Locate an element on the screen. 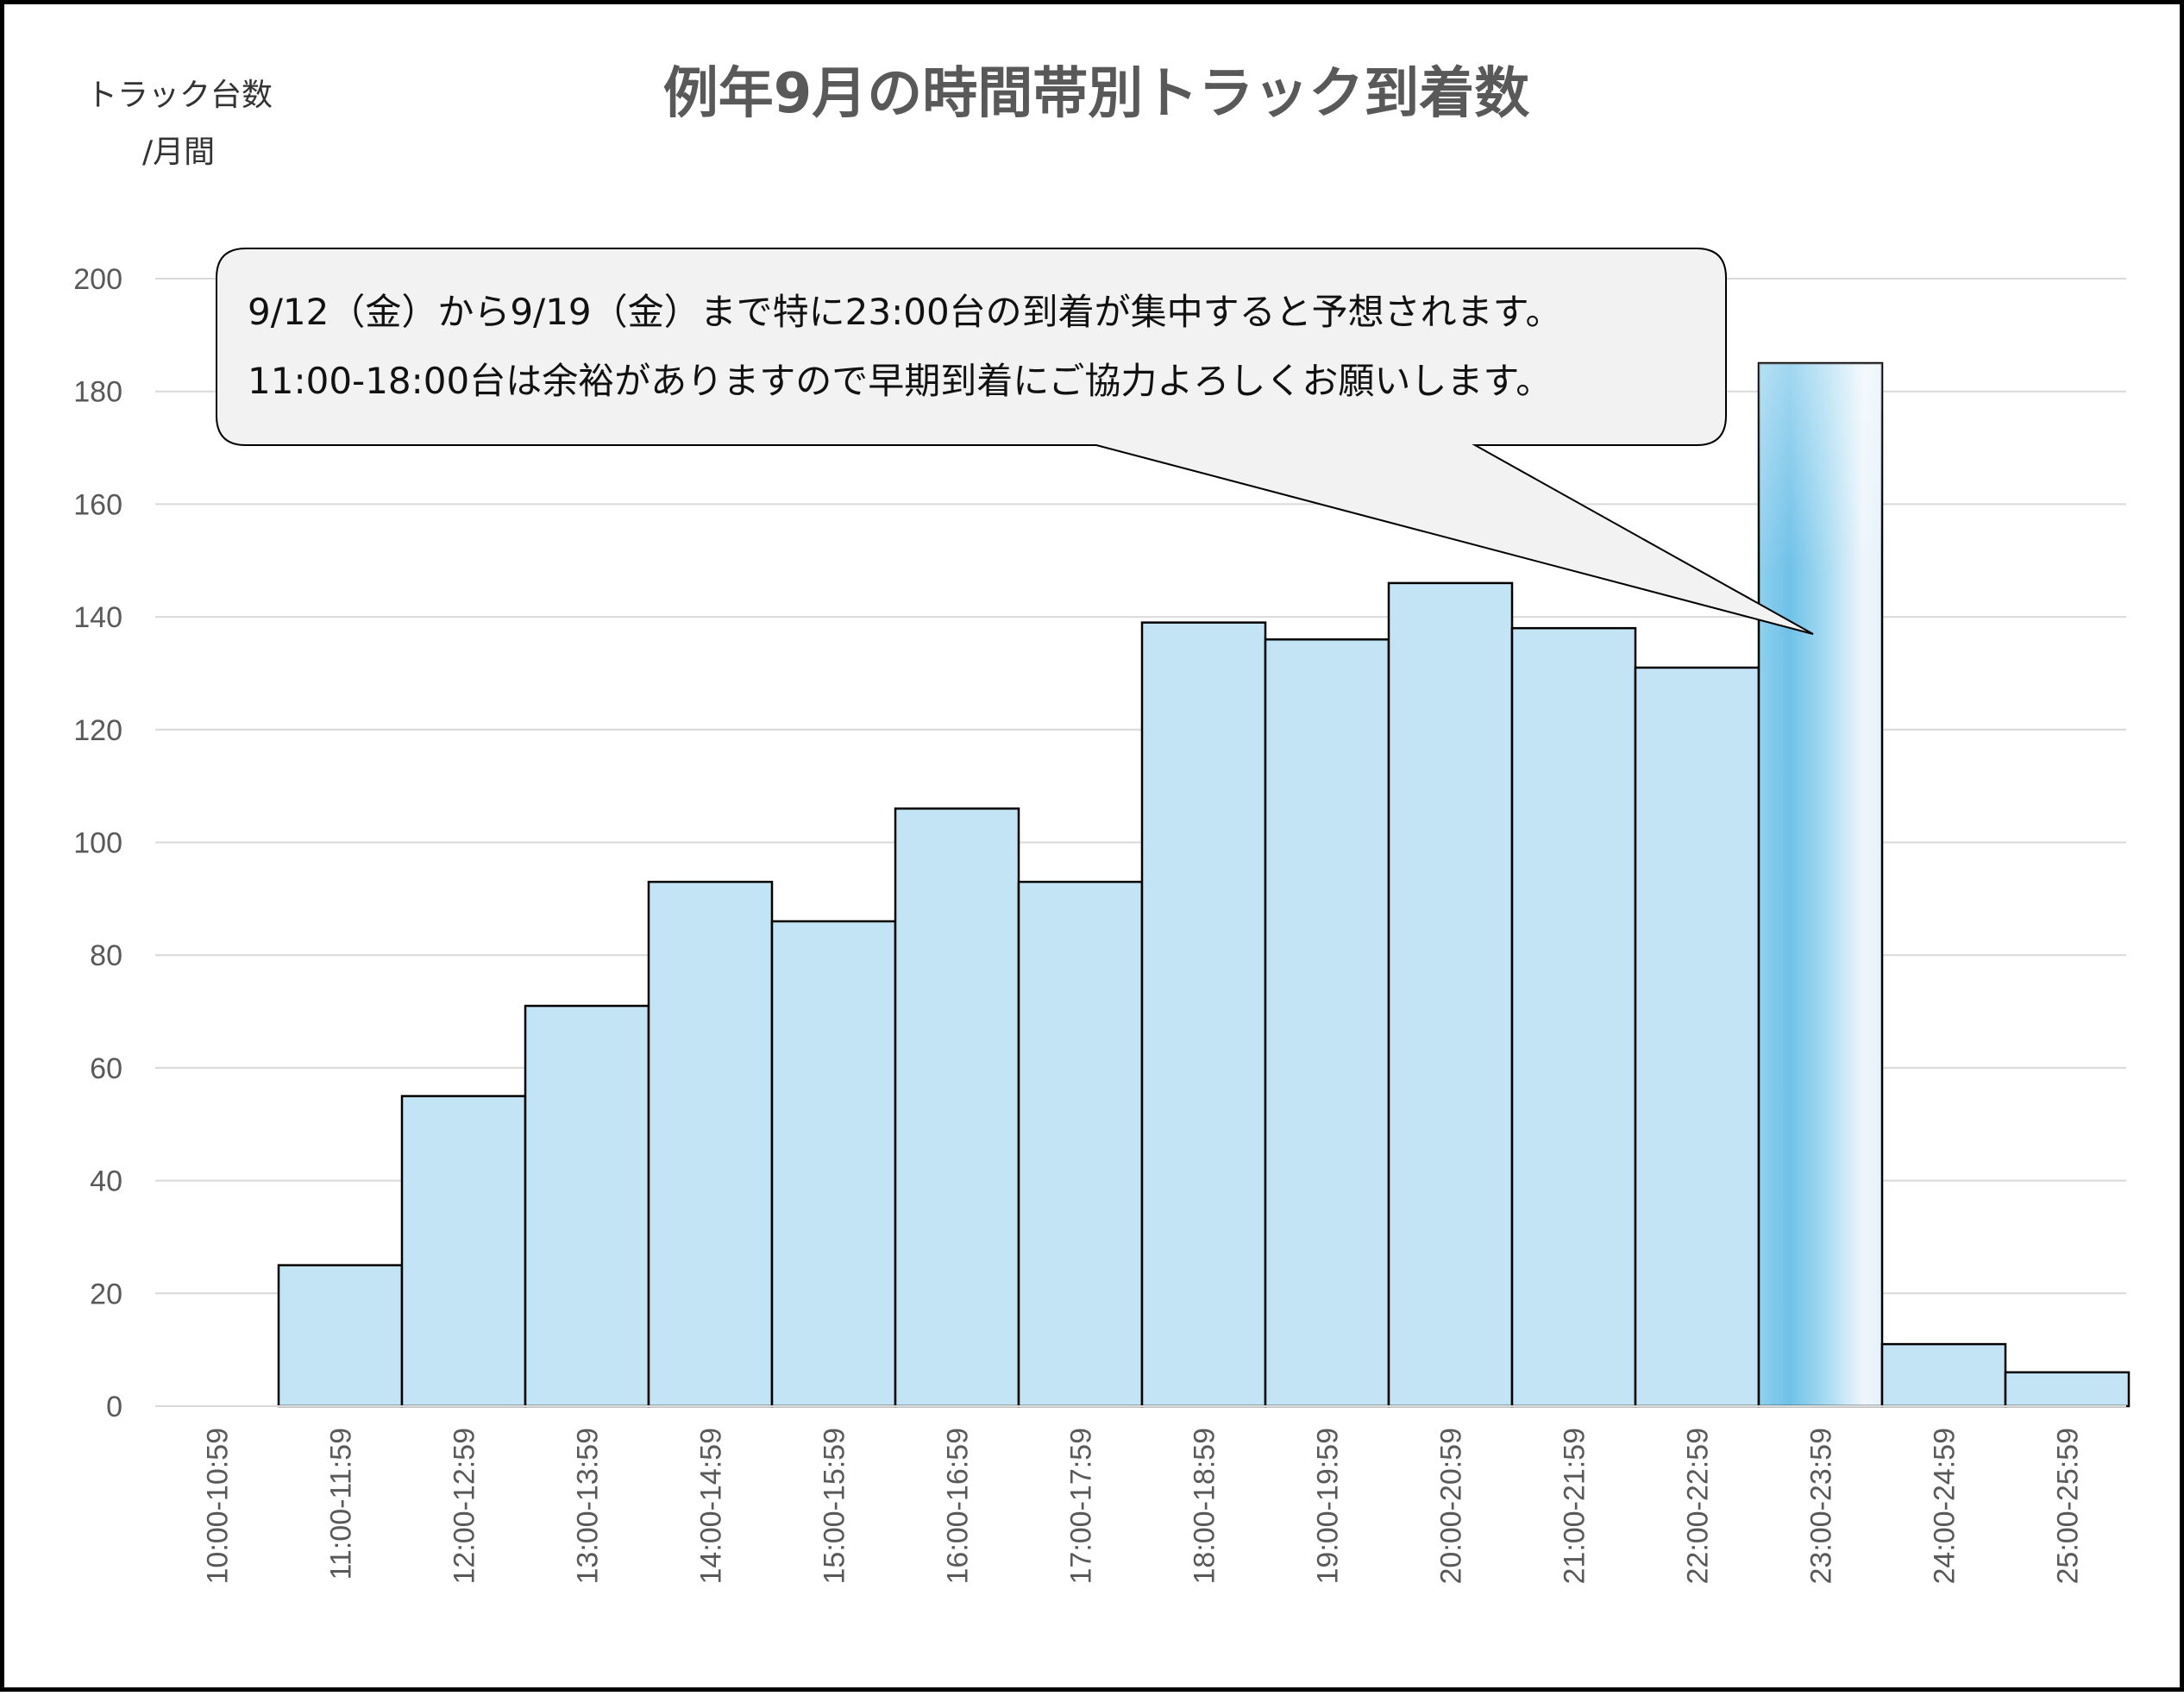 This screenshot has width=2184, height=1696. y-tick-label: 100 is located at coordinates (98, 843).